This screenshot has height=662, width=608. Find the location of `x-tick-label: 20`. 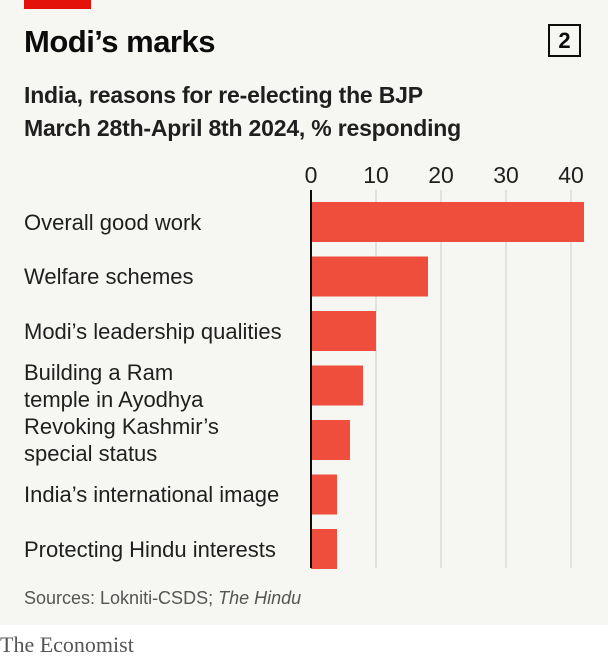

x-tick-label: 20 is located at coordinates (441, 175).